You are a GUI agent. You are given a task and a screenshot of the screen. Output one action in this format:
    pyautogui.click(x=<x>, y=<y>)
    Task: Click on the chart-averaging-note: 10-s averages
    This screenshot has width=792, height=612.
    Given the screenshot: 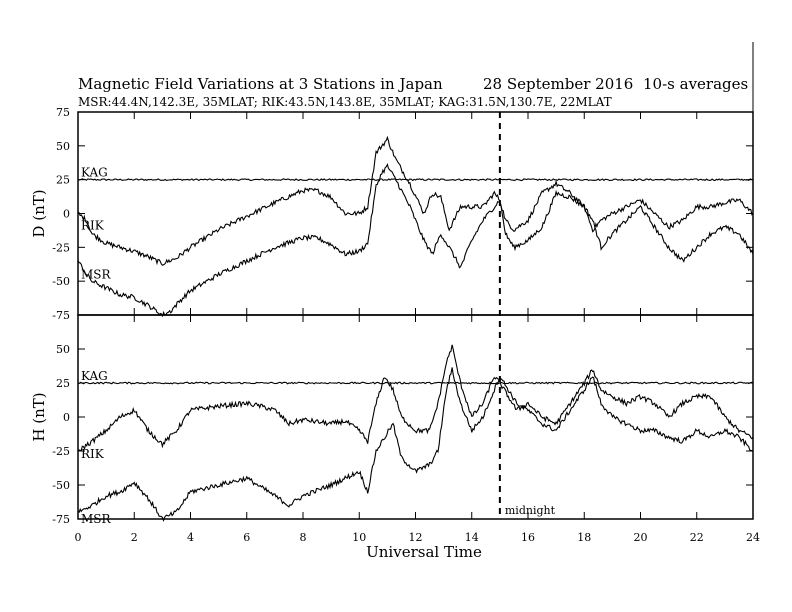 What is the action you would take?
    pyautogui.click(x=695, y=84)
    